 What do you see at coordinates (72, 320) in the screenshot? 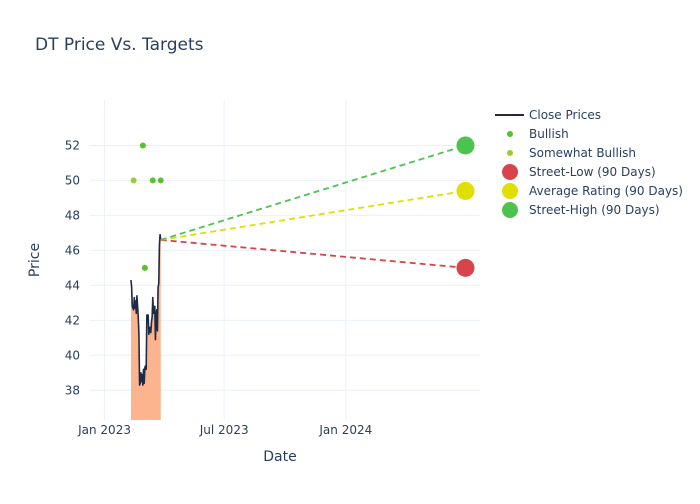
I see `y-tick-label: 42` at bounding box center [72, 320].